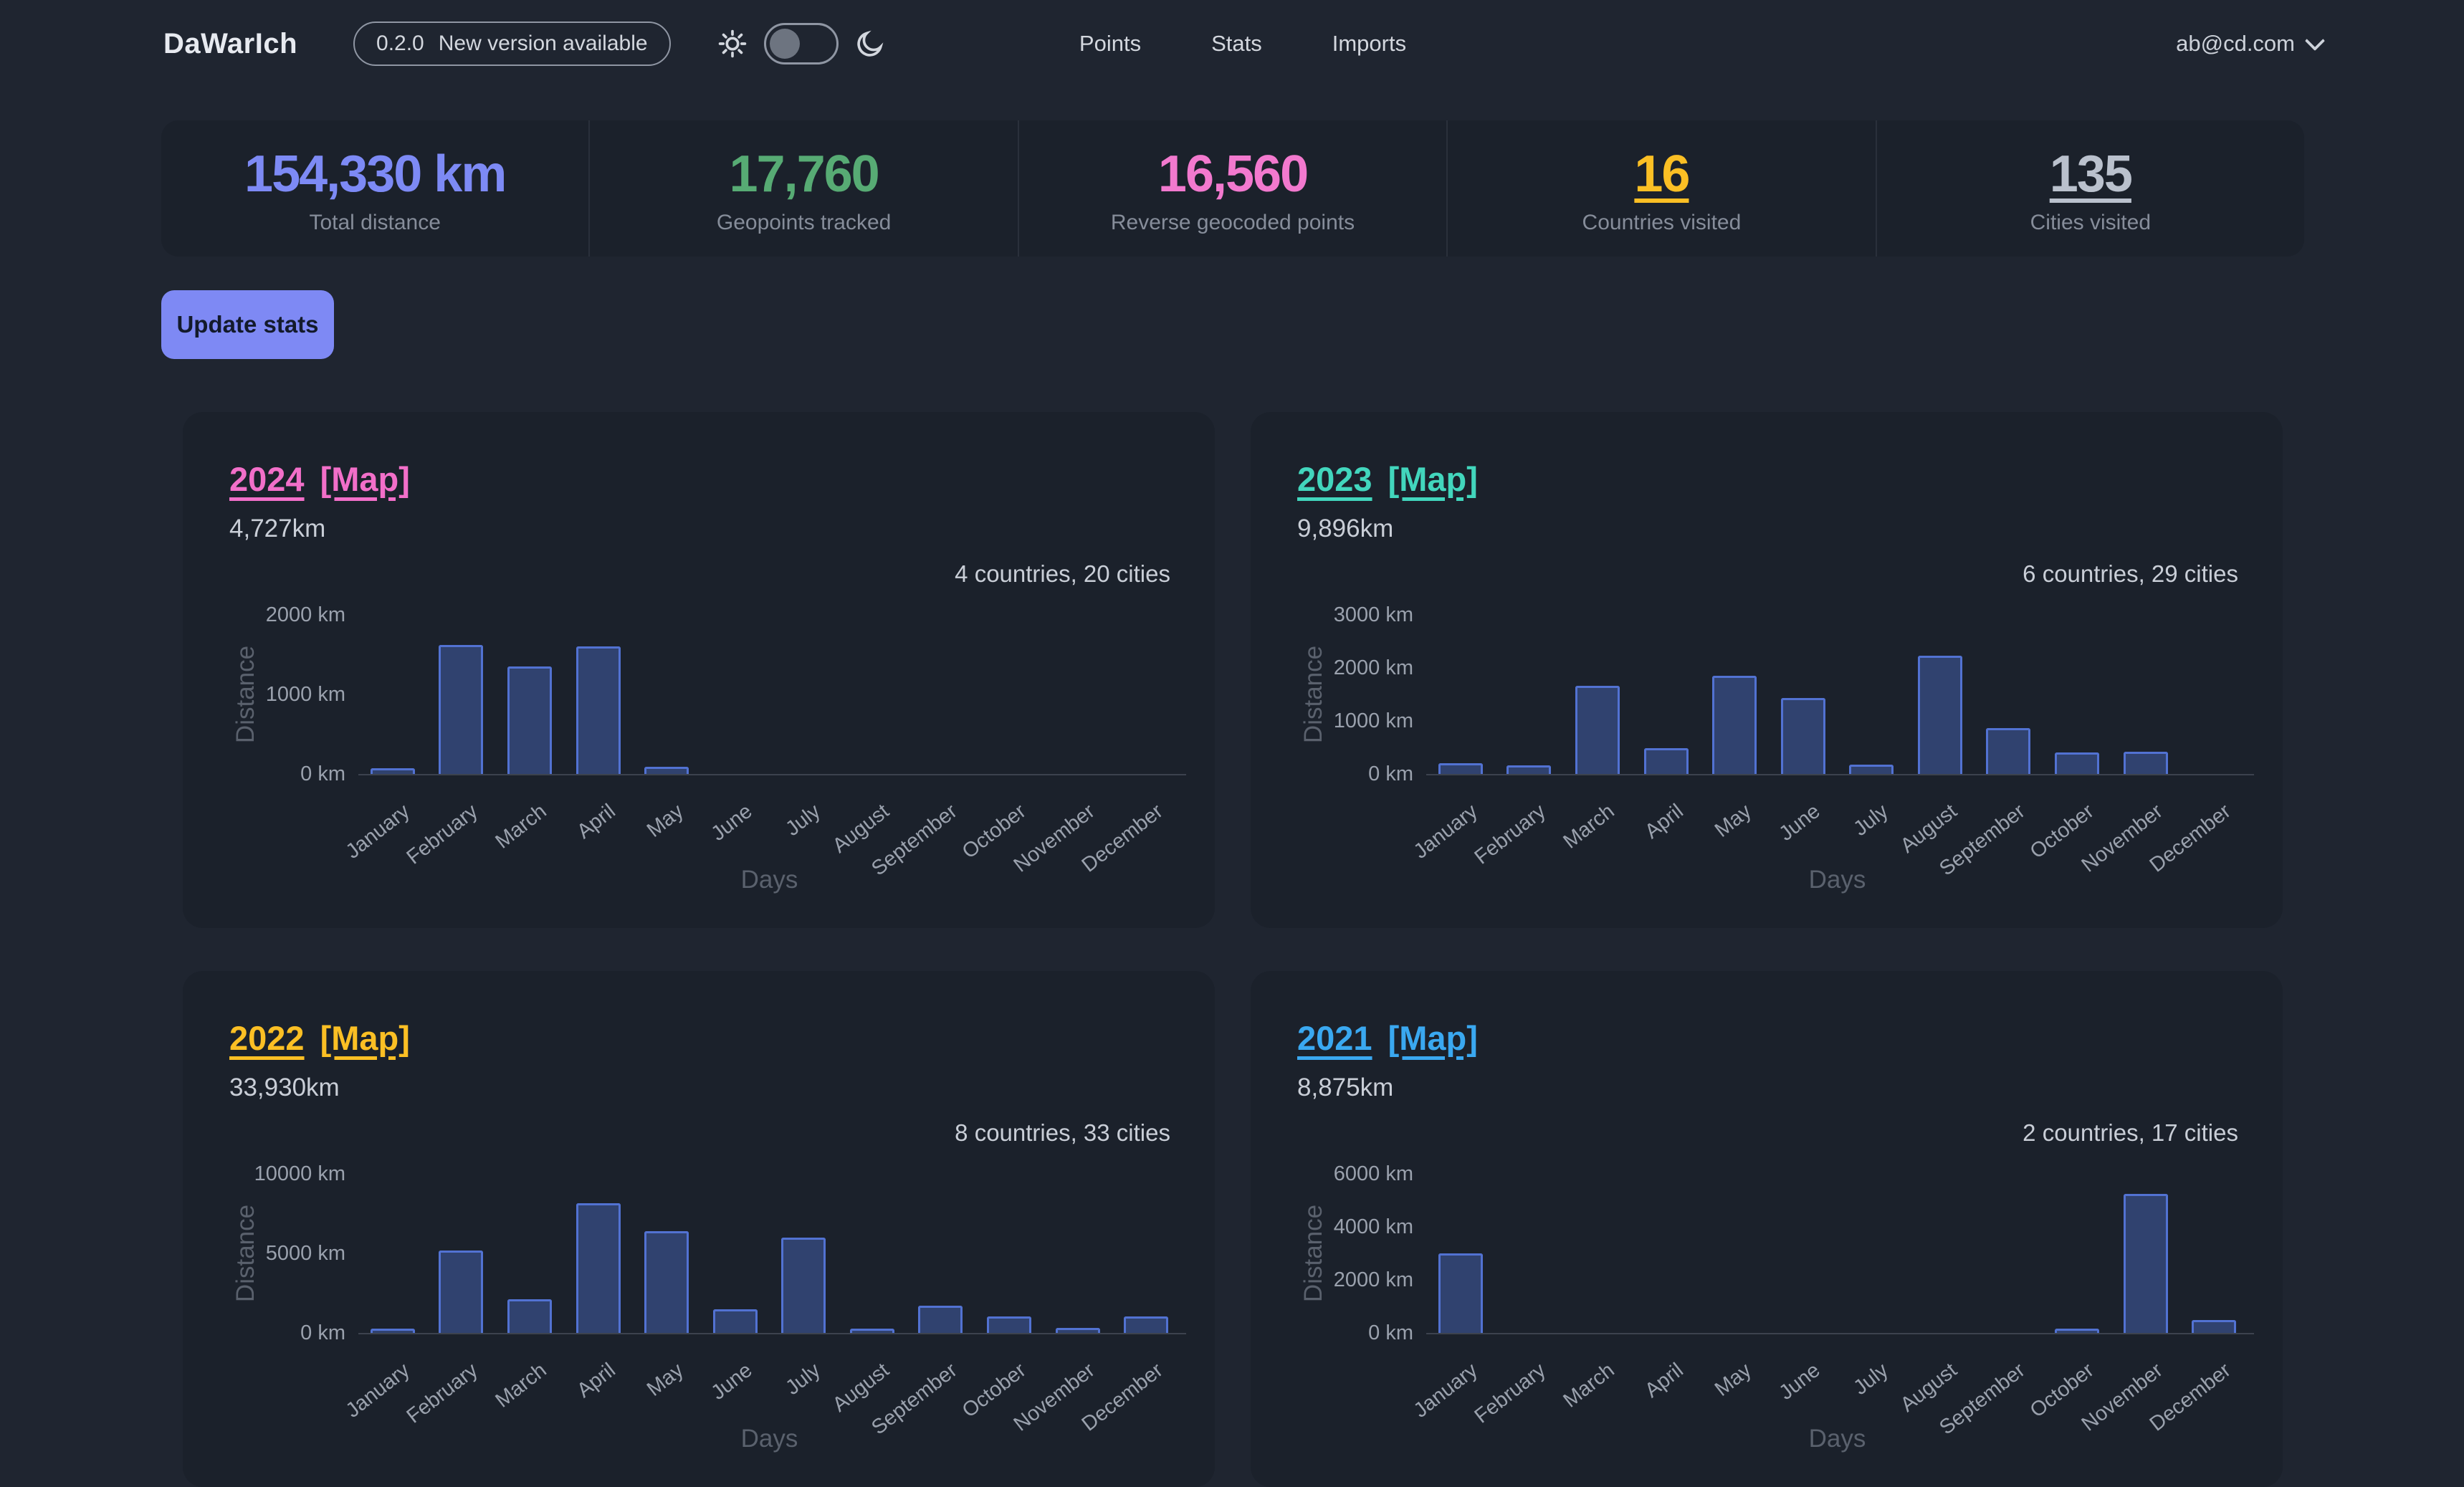 Image resolution: width=2464 pixels, height=1487 pixels. What do you see at coordinates (375, 222) in the screenshot?
I see `stat-label: Total distance` at bounding box center [375, 222].